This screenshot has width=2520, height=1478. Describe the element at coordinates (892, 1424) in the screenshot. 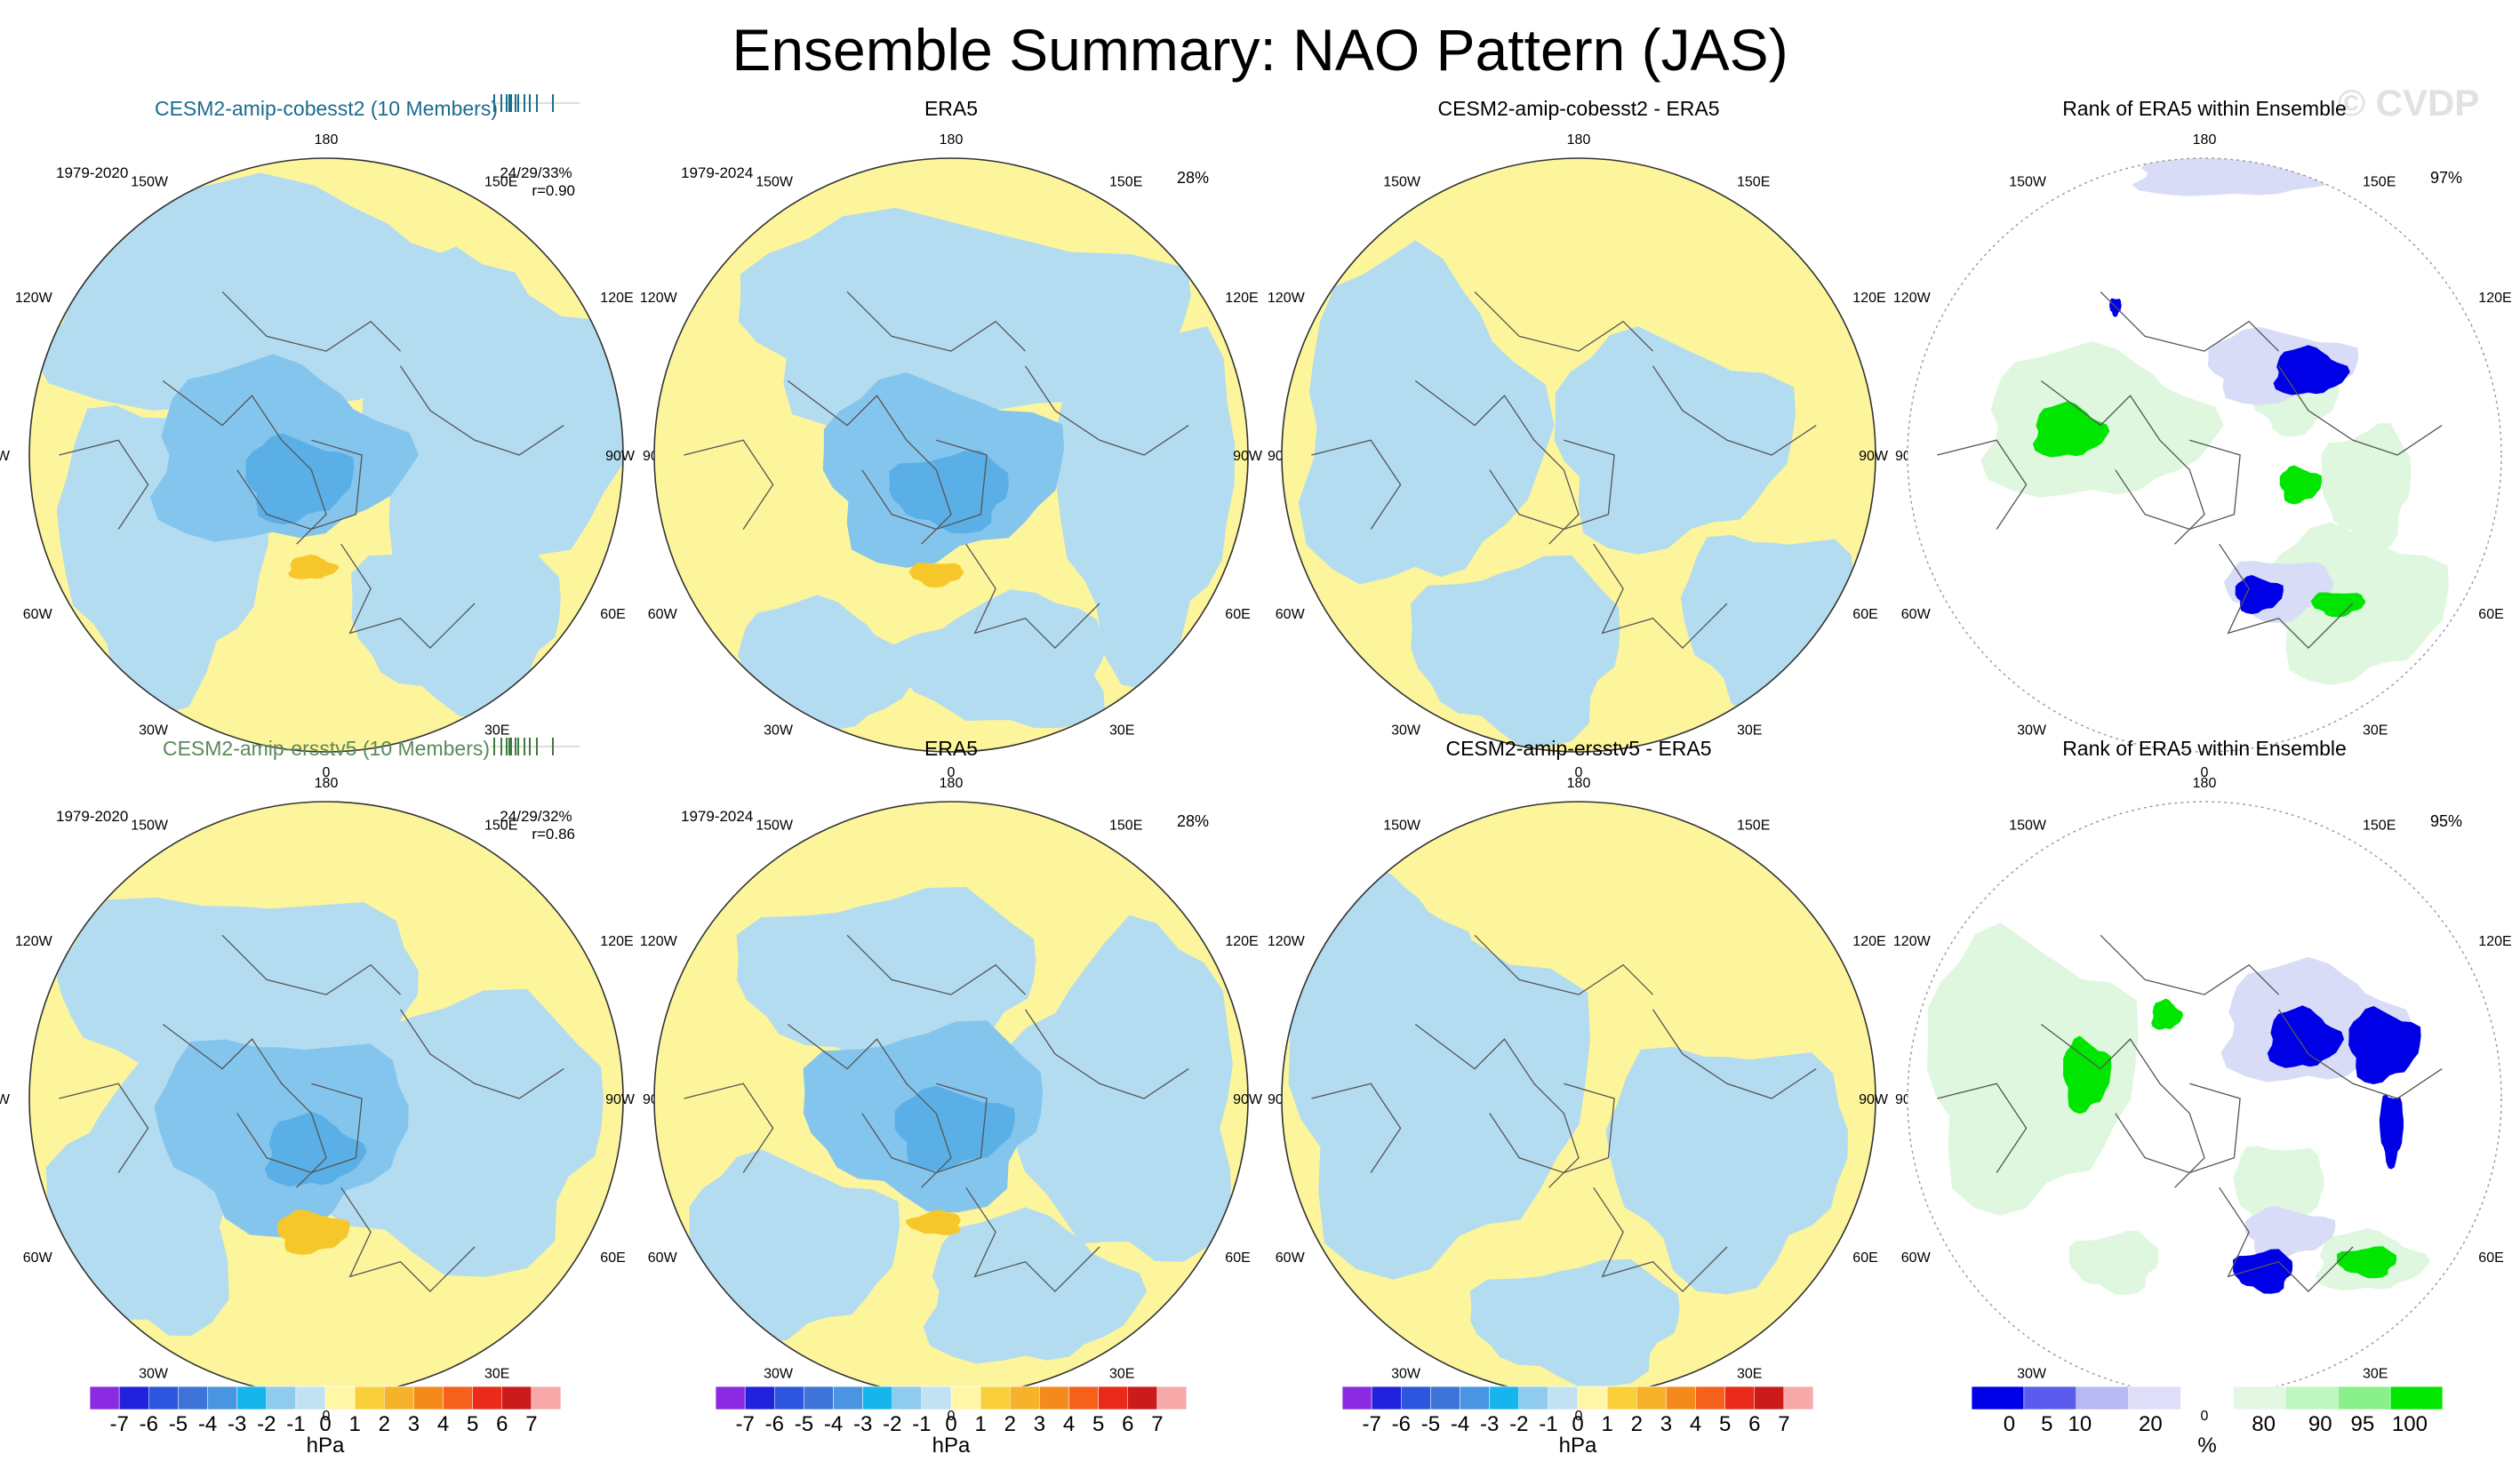

I see `colorbar-tick: -2` at that location.